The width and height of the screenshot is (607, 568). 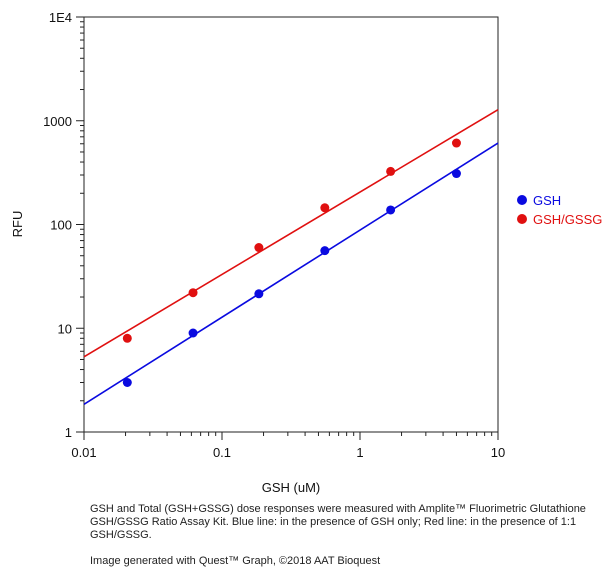 What do you see at coordinates (498, 452) in the screenshot?
I see `x-tick-label: 10` at bounding box center [498, 452].